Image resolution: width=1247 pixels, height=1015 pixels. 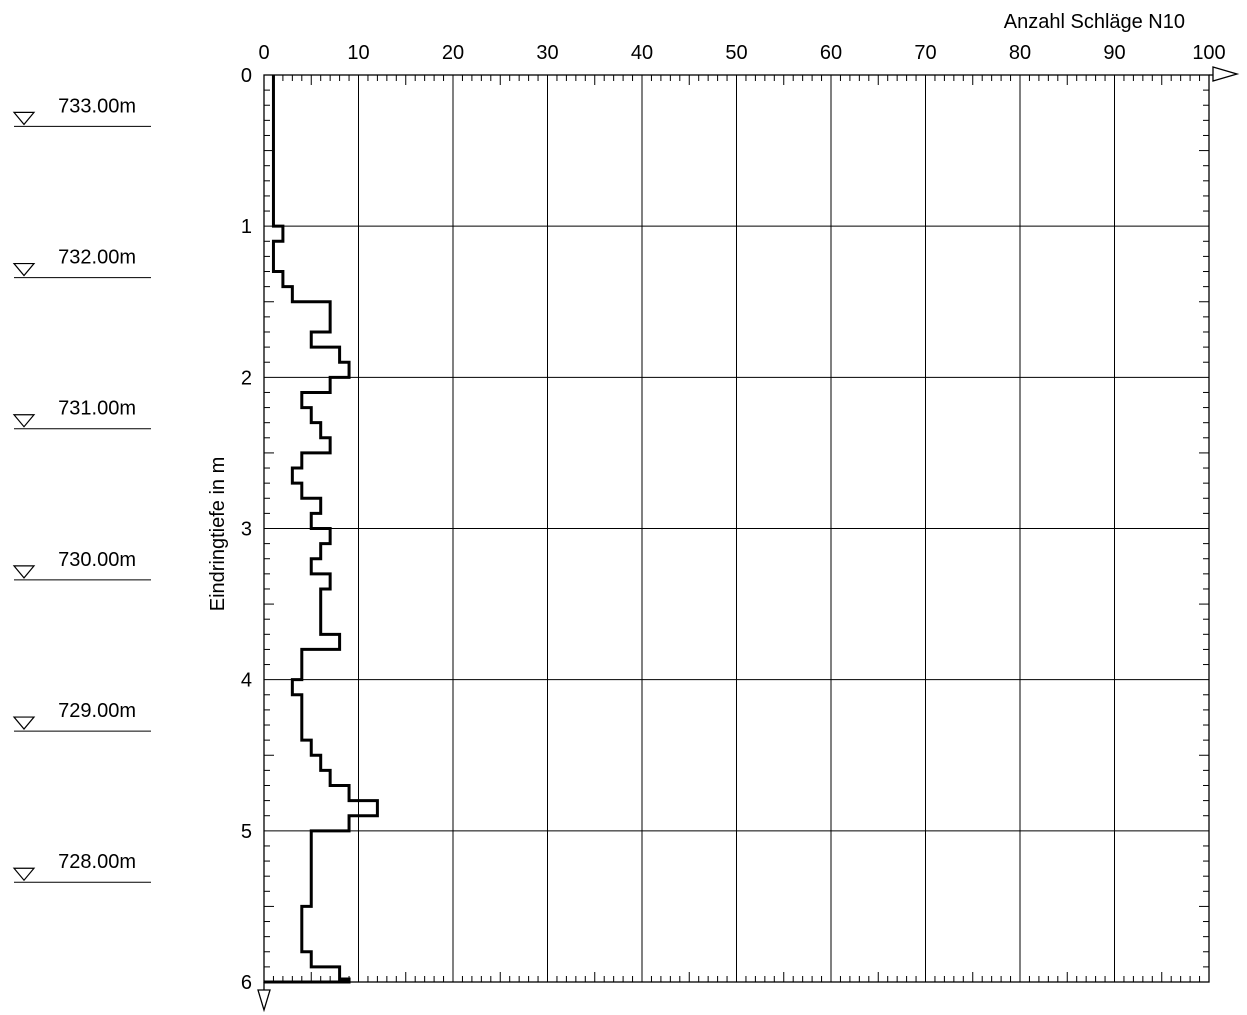 I want to click on elevation-marker: 732.00m, so click(x=81, y=263).